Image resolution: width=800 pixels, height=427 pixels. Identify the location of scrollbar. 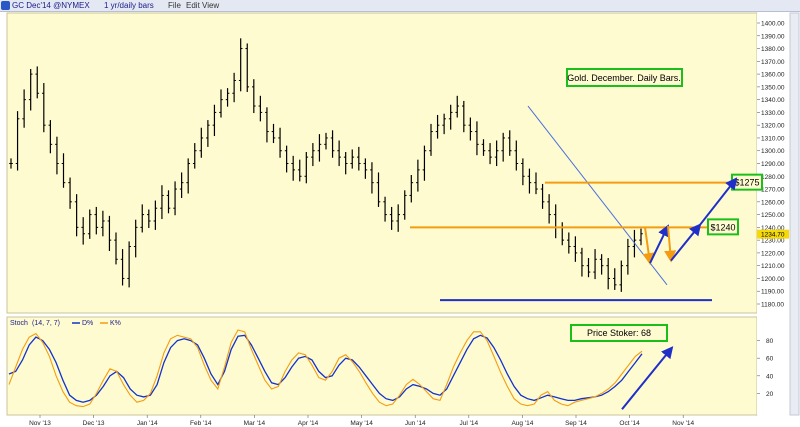
(794, 214).